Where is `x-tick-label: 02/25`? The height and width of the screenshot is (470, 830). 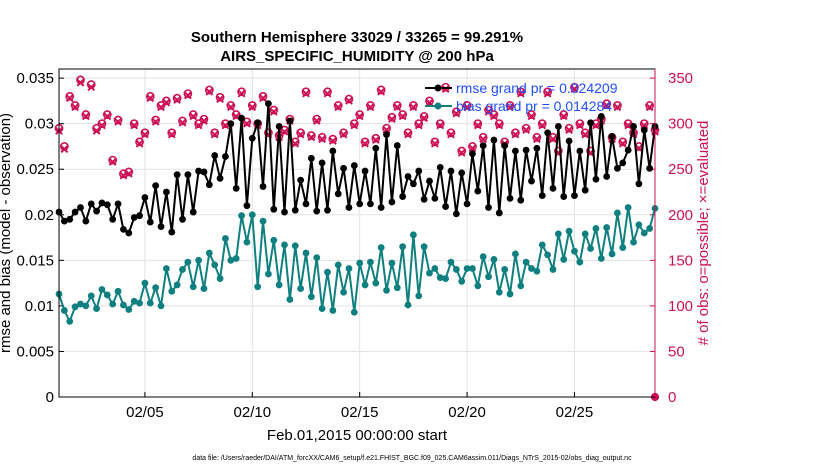
x-tick-label: 02/25 is located at coordinates (575, 412).